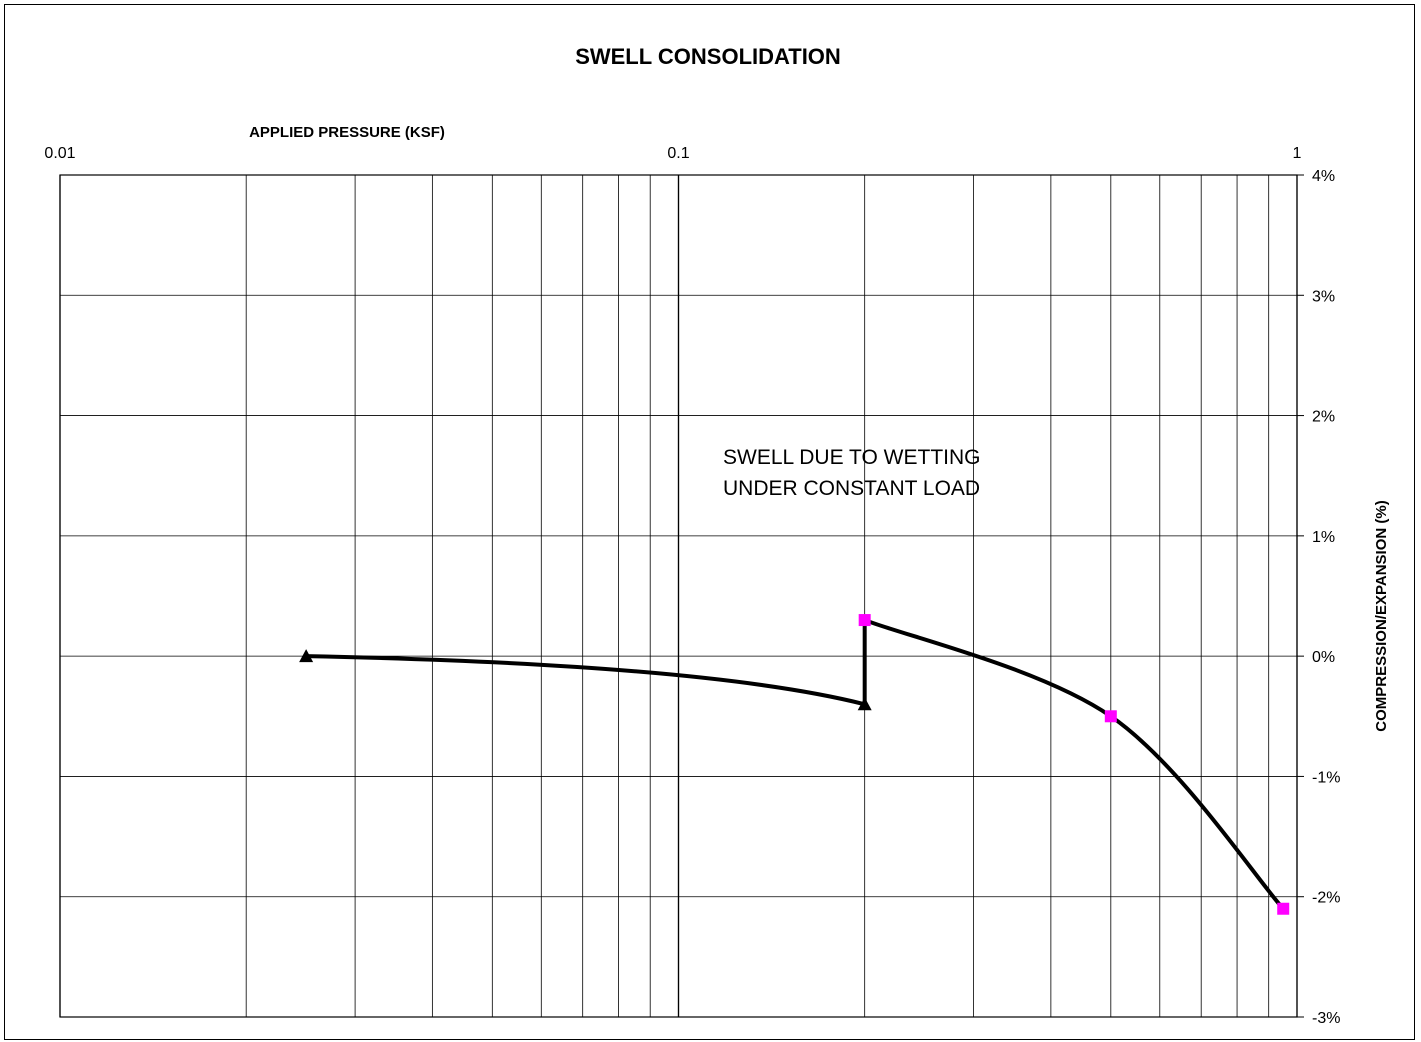 The height and width of the screenshot is (1042, 1421). Describe the element at coordinates (586, 680) in the screenshot. I see `loading-curve` at that location.